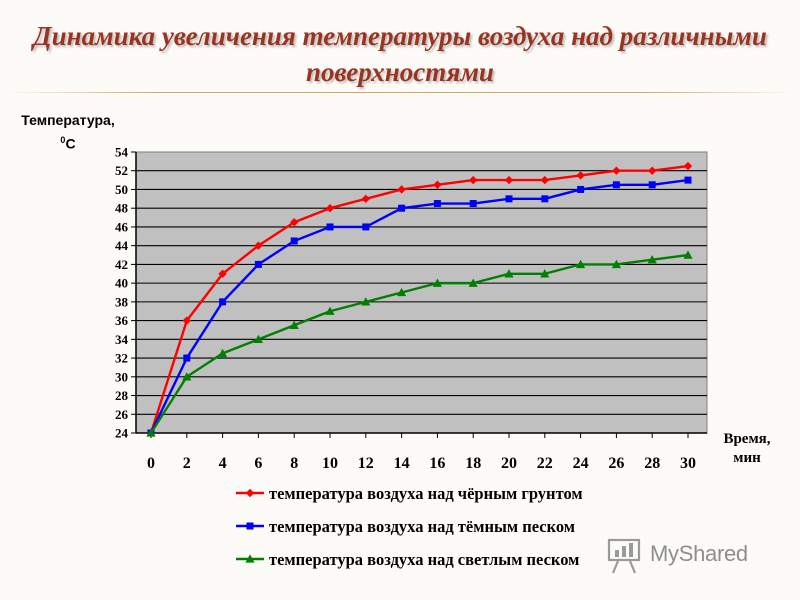 The height and width of the screenshot is (600, 800). I want to click on y-axis-label-unit: 0С, so click(68, 142).